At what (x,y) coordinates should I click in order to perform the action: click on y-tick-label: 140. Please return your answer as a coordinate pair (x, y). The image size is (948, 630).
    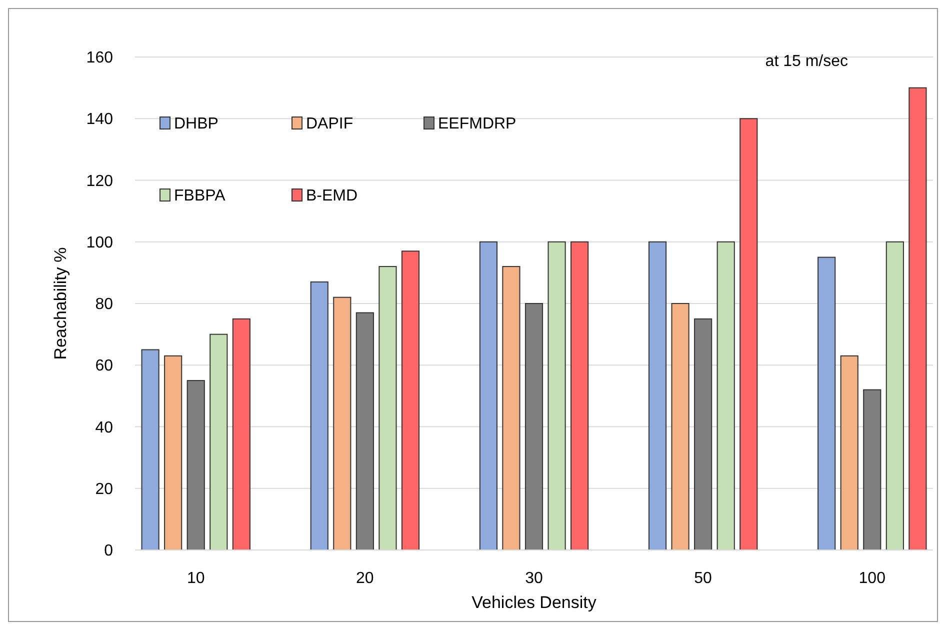
    Looking at the image, I should click on (100, 119).